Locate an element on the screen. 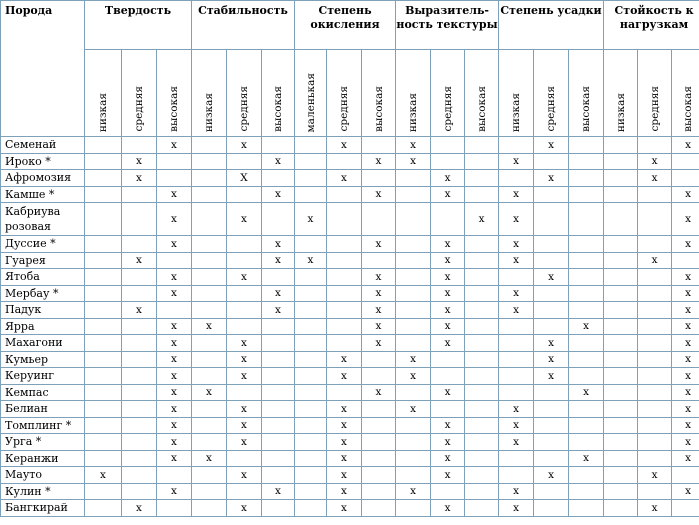 Image resolution: width=699 pixels, height=525 pixels. breed-name-cell: Дуссие * is located at coordinates (42, 244).